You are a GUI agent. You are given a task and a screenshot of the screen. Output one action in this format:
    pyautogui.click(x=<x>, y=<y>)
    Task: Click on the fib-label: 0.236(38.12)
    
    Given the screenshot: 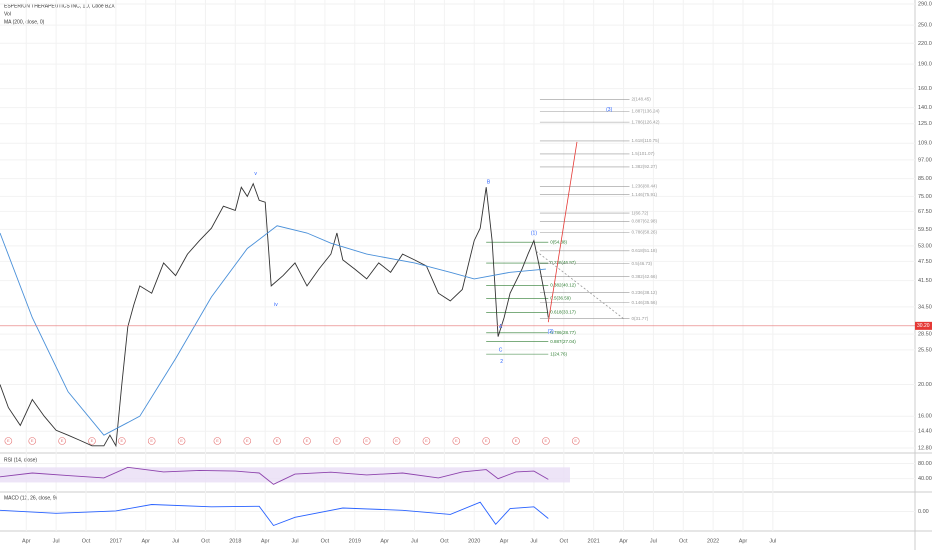 What is the action you would take?
    pyautogui.click(x=645, y=292)
    